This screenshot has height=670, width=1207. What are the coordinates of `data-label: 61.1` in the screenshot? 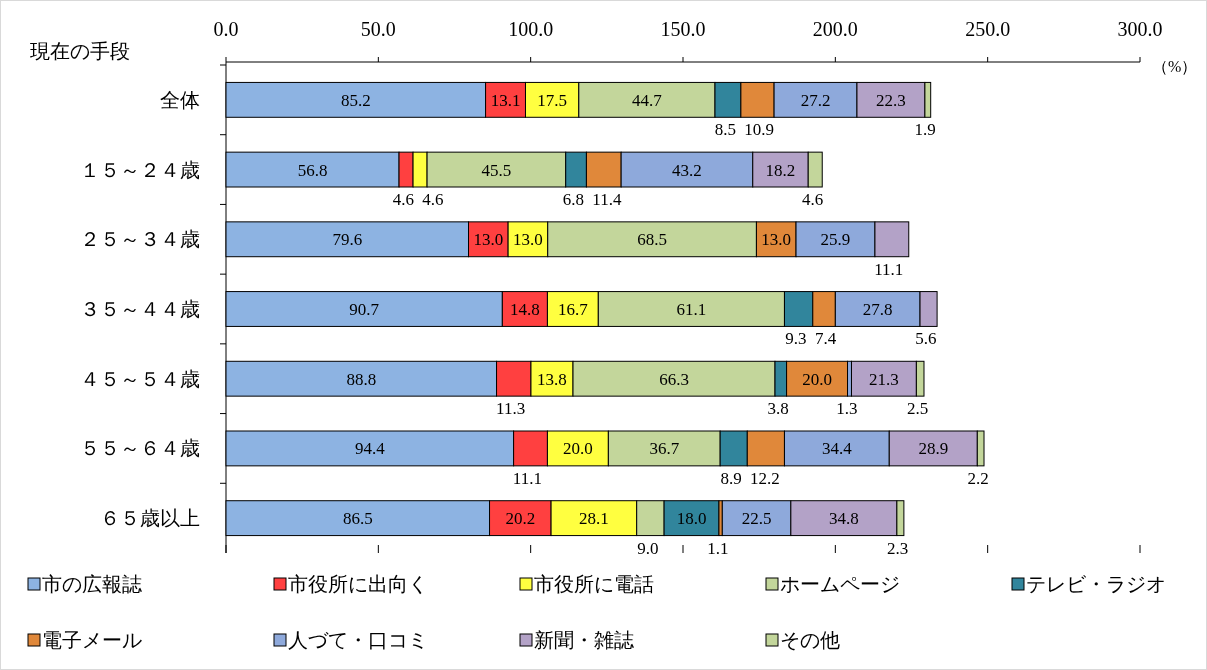 It's located at (691, 309).